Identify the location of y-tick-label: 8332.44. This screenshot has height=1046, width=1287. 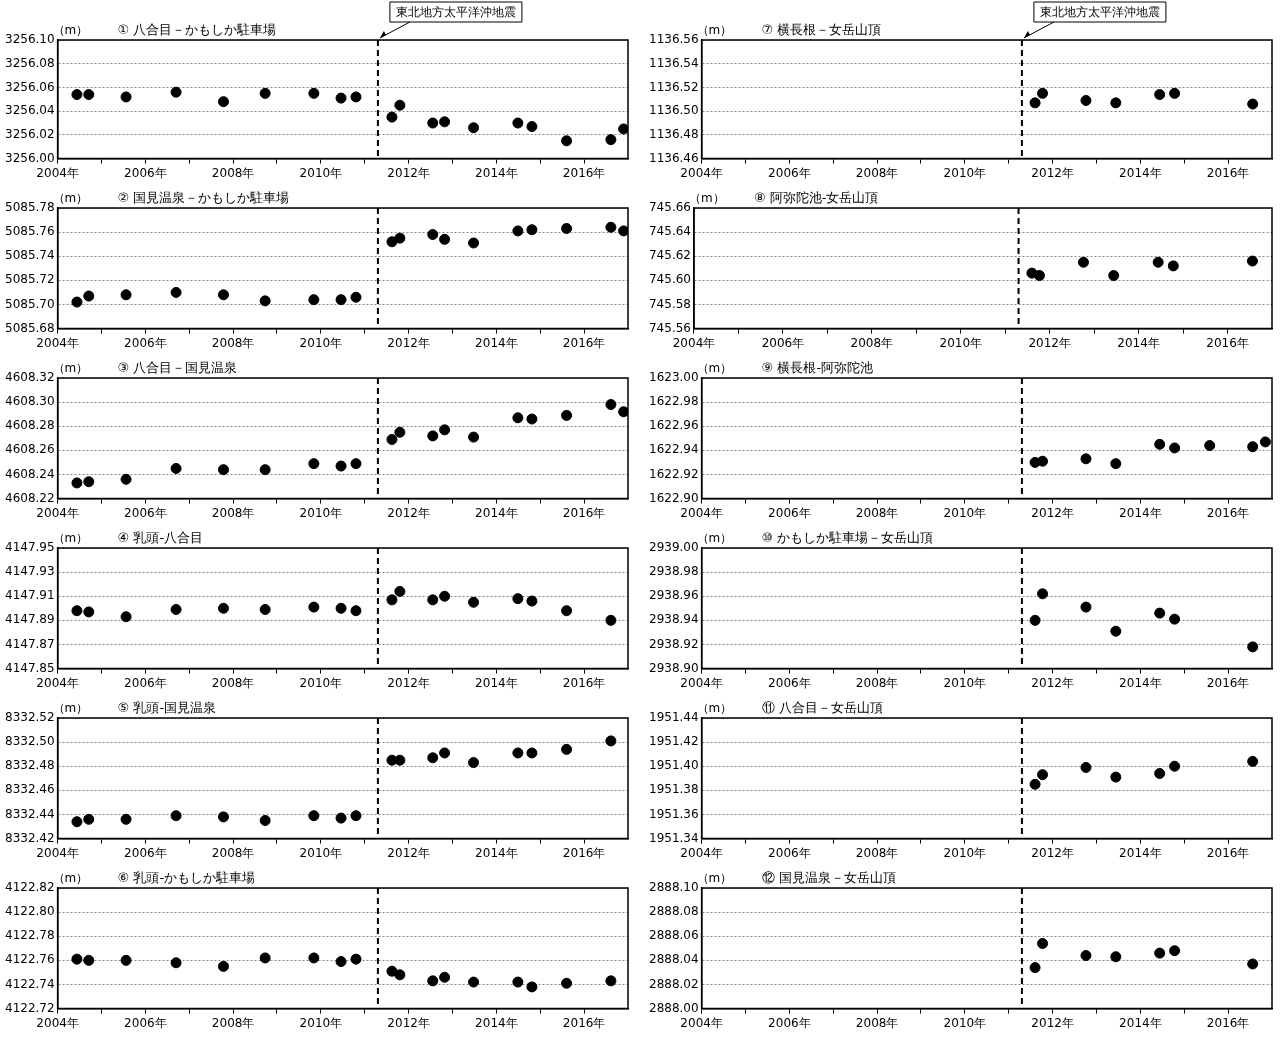
(30, 813).